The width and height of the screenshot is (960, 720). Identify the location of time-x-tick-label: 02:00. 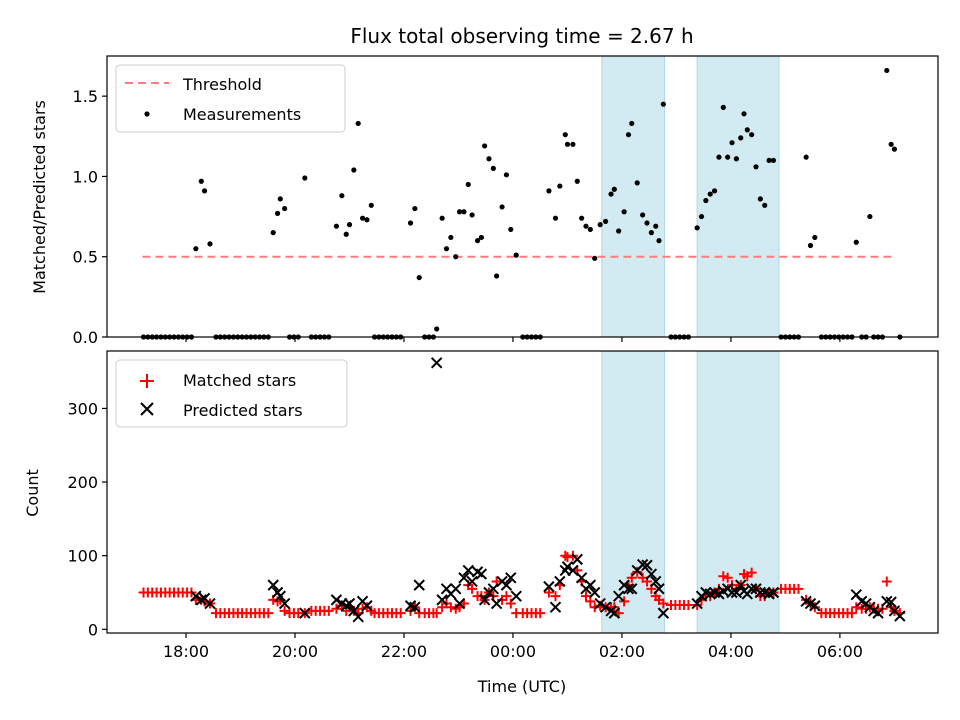
(622, 651).